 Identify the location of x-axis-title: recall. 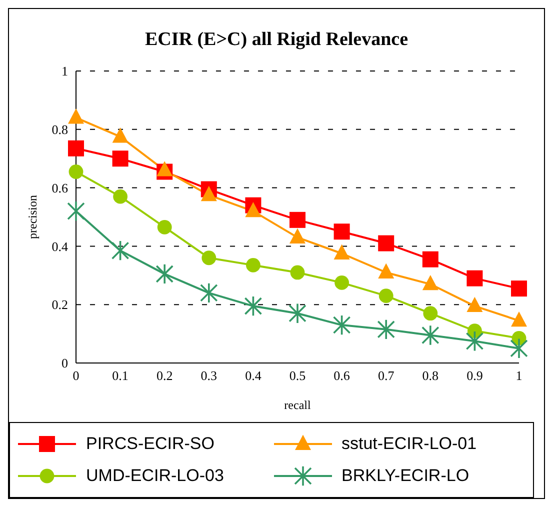
(298, 405).